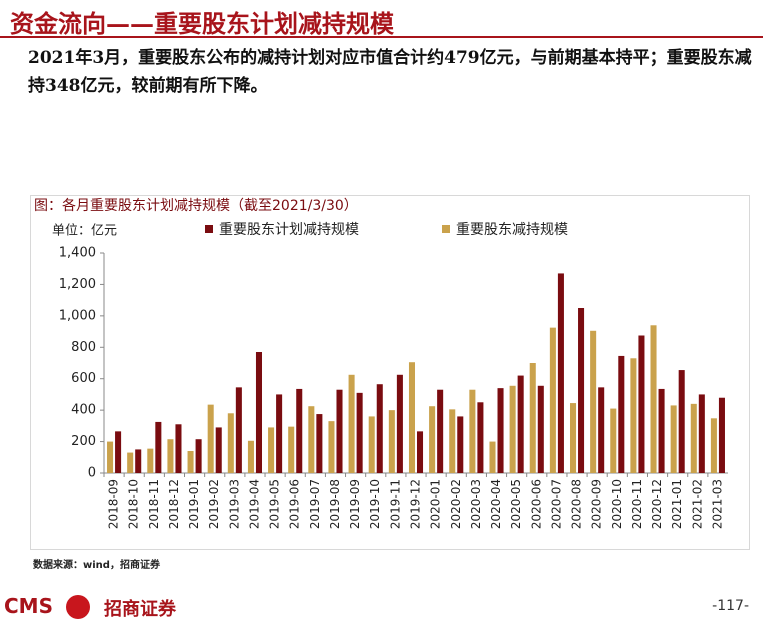 The height and width of the screenshot is (622, 763). What do you see at coordinates (140, 609) in the screenshot?
I see `brand-cn: 招商证券` at bounding box center [140, 609].